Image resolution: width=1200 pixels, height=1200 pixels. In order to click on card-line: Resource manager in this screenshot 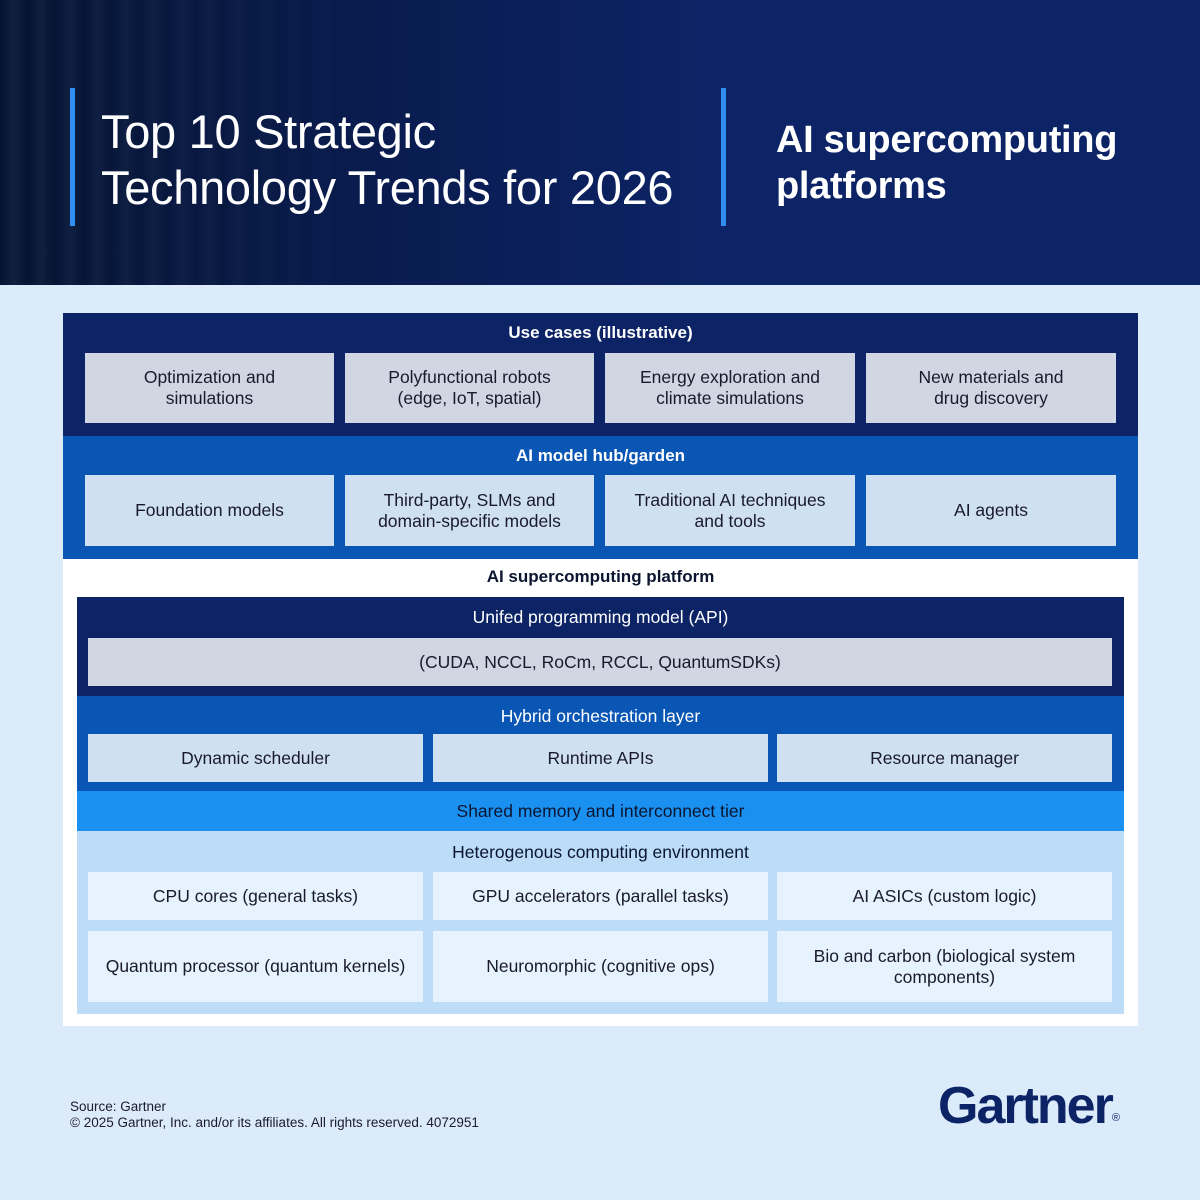, I will do `click(944, 757)`.